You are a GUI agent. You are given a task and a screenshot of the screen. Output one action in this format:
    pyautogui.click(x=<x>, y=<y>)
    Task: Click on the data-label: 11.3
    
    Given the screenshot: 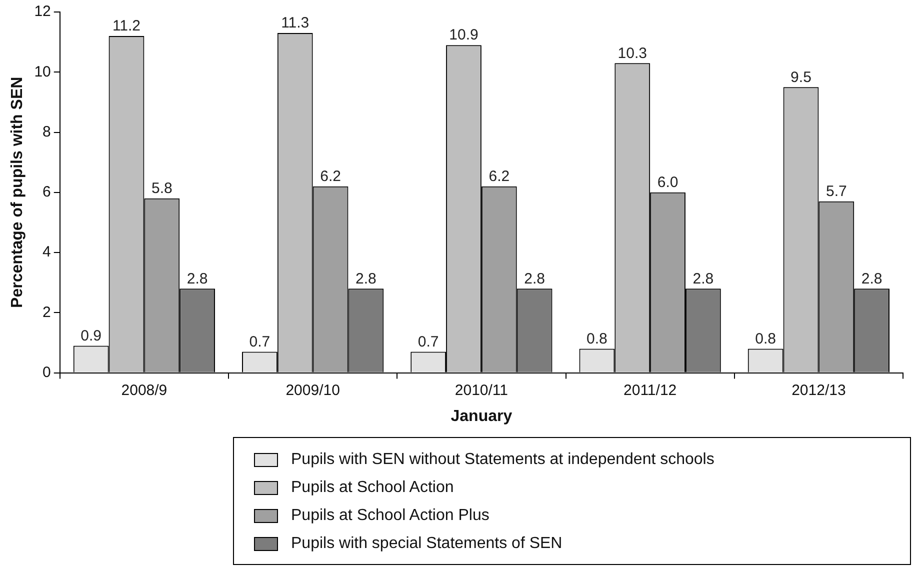 What is the action you would take?
    pyautogui.click(x=295, y=23)
    